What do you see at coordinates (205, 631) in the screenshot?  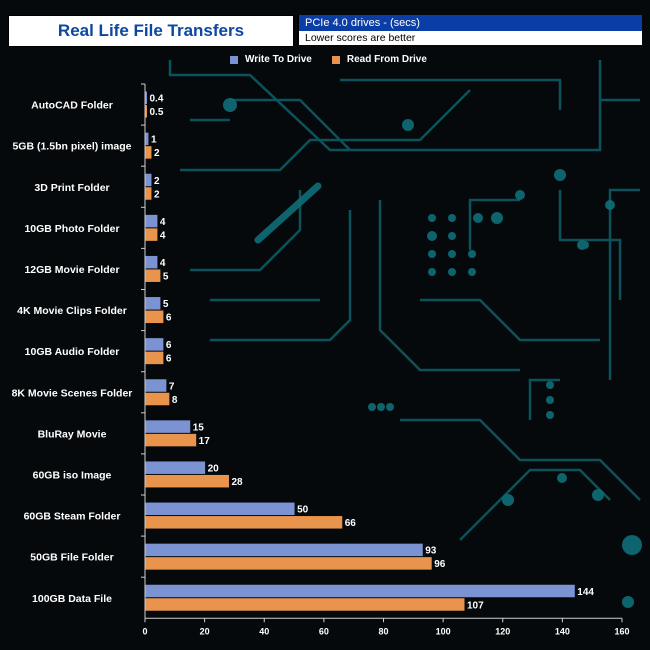 I see `x-tick-label: 20` at bounding box center [205, 631].